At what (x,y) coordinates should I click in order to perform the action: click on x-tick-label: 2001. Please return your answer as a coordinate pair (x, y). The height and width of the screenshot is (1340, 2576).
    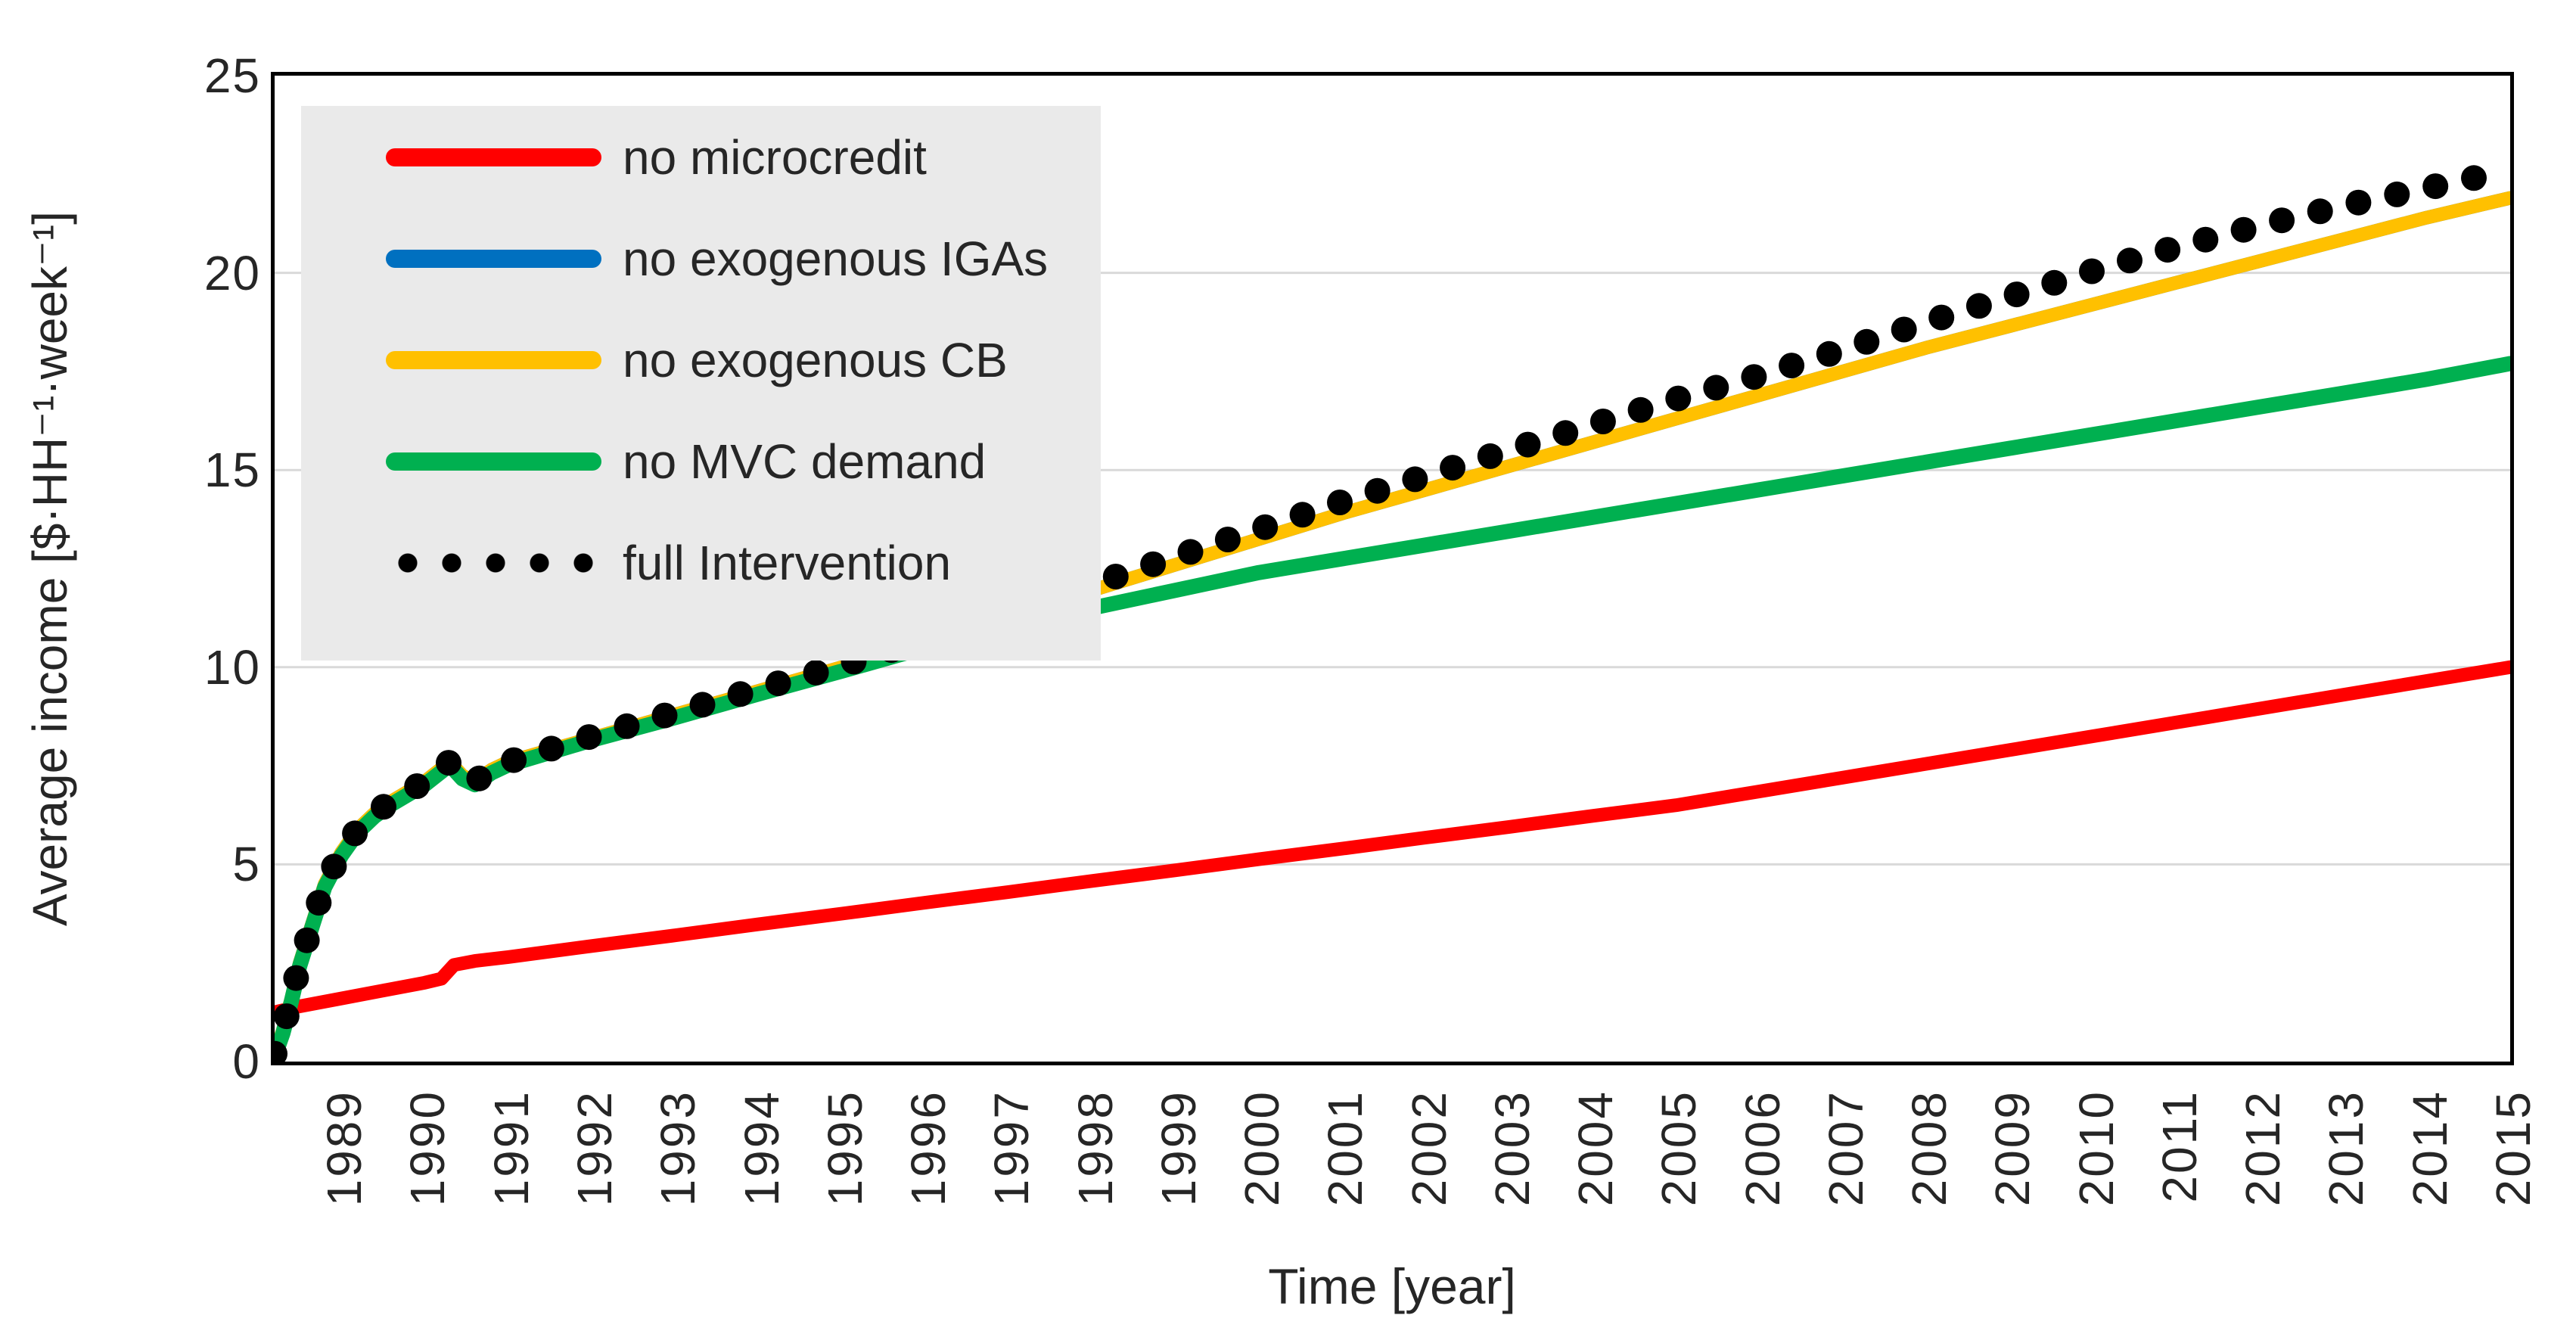
    Looking at the image, I should click on (1345, 1148).